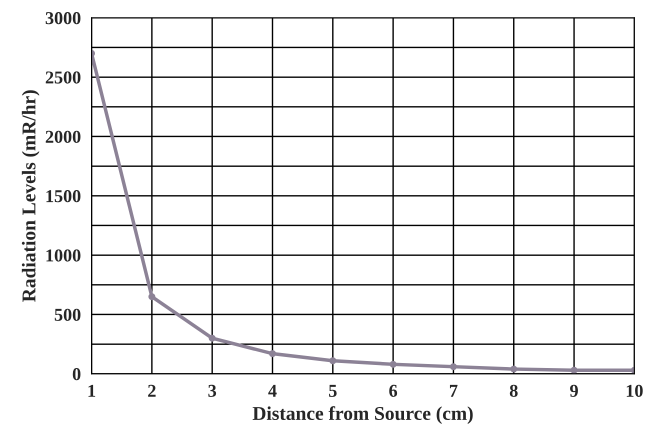  Describe the element at coordinates (63, 136) in the screenshot. I see `y-tick-label: 2000` at that location.